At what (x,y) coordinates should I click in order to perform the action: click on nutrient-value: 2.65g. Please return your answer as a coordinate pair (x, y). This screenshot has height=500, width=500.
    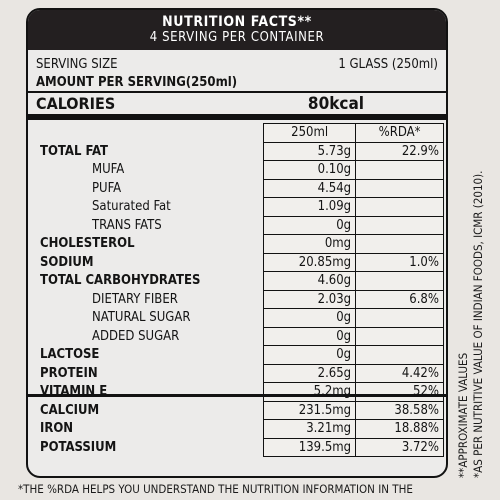
    Looking at the image, I should click on (310, 373).